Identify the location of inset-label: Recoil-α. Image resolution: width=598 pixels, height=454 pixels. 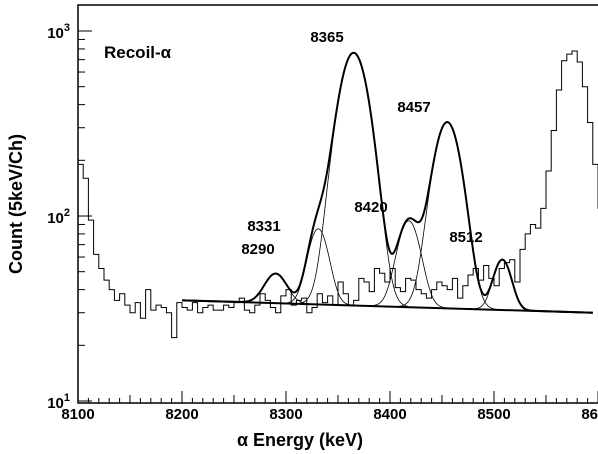
(138, 52).